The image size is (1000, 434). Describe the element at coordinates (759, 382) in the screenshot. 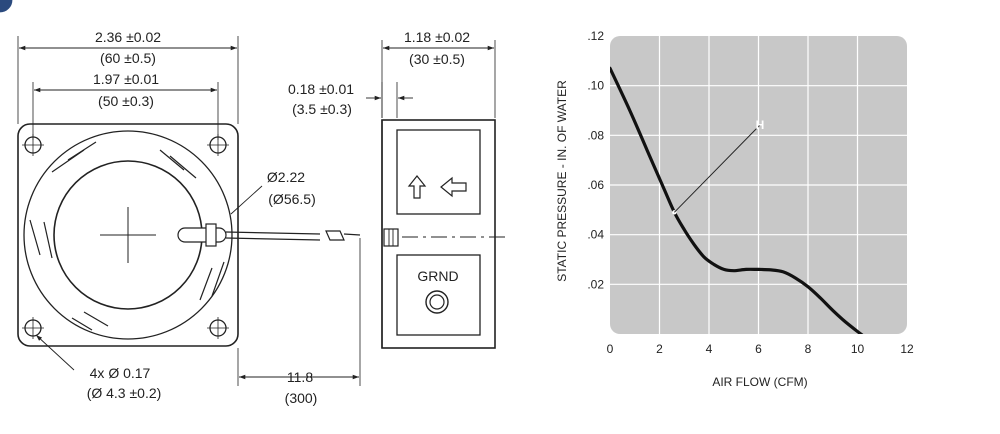

I see `x-axis-label: AIR FLOW (CFM)` at that location.